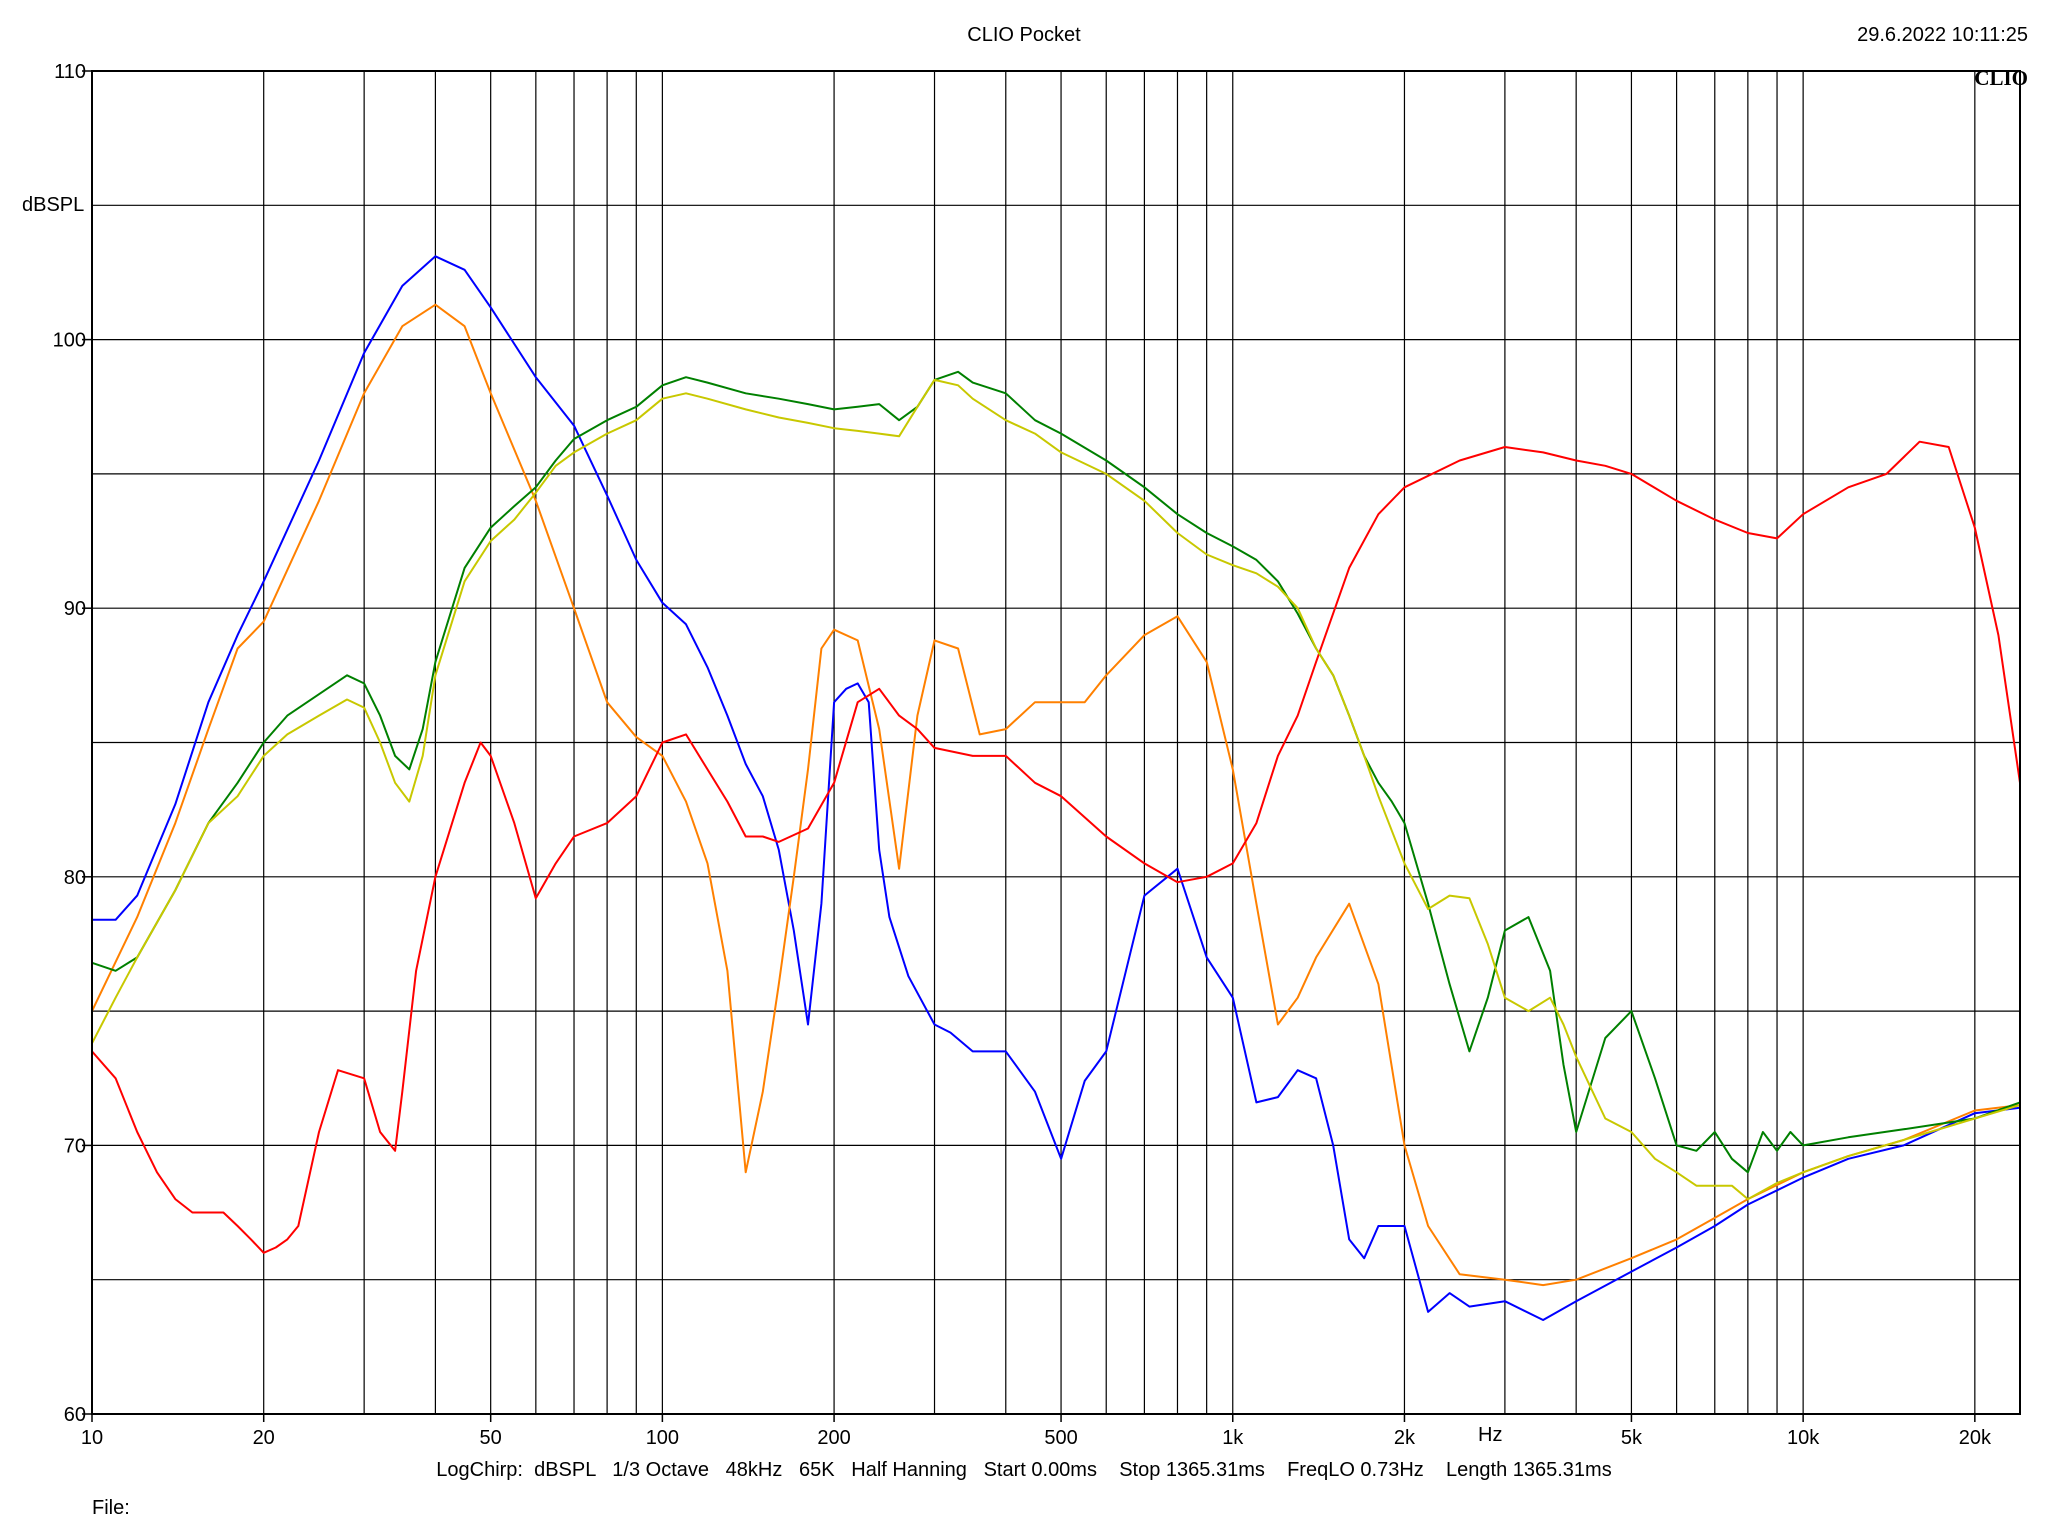 The height and width of the screenshot is (1536, 2048). Describe the element at coordinates (2001, 78) in the screenshot. I see `clio-logo: CLIO` at that location.